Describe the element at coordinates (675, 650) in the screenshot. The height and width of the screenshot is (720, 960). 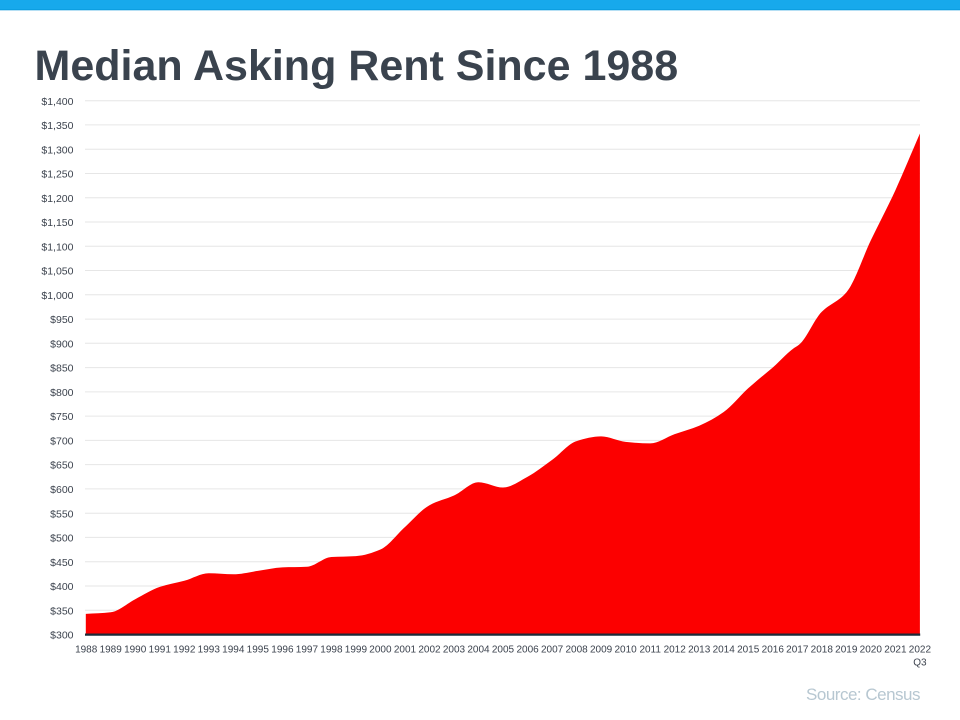
I see `svg-text: 2012` at that location.